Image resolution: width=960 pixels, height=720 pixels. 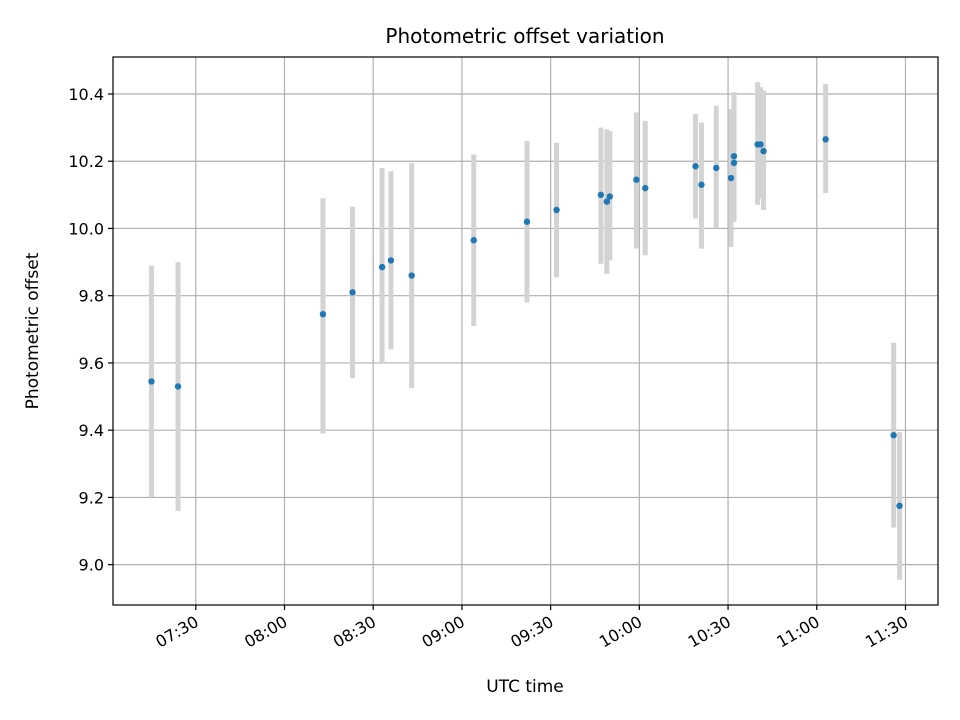 What do you see at coordinates (524, 36) in the screenshot?
I see `chart-title: Photometric offset variation` at bounding box center [524, 36].